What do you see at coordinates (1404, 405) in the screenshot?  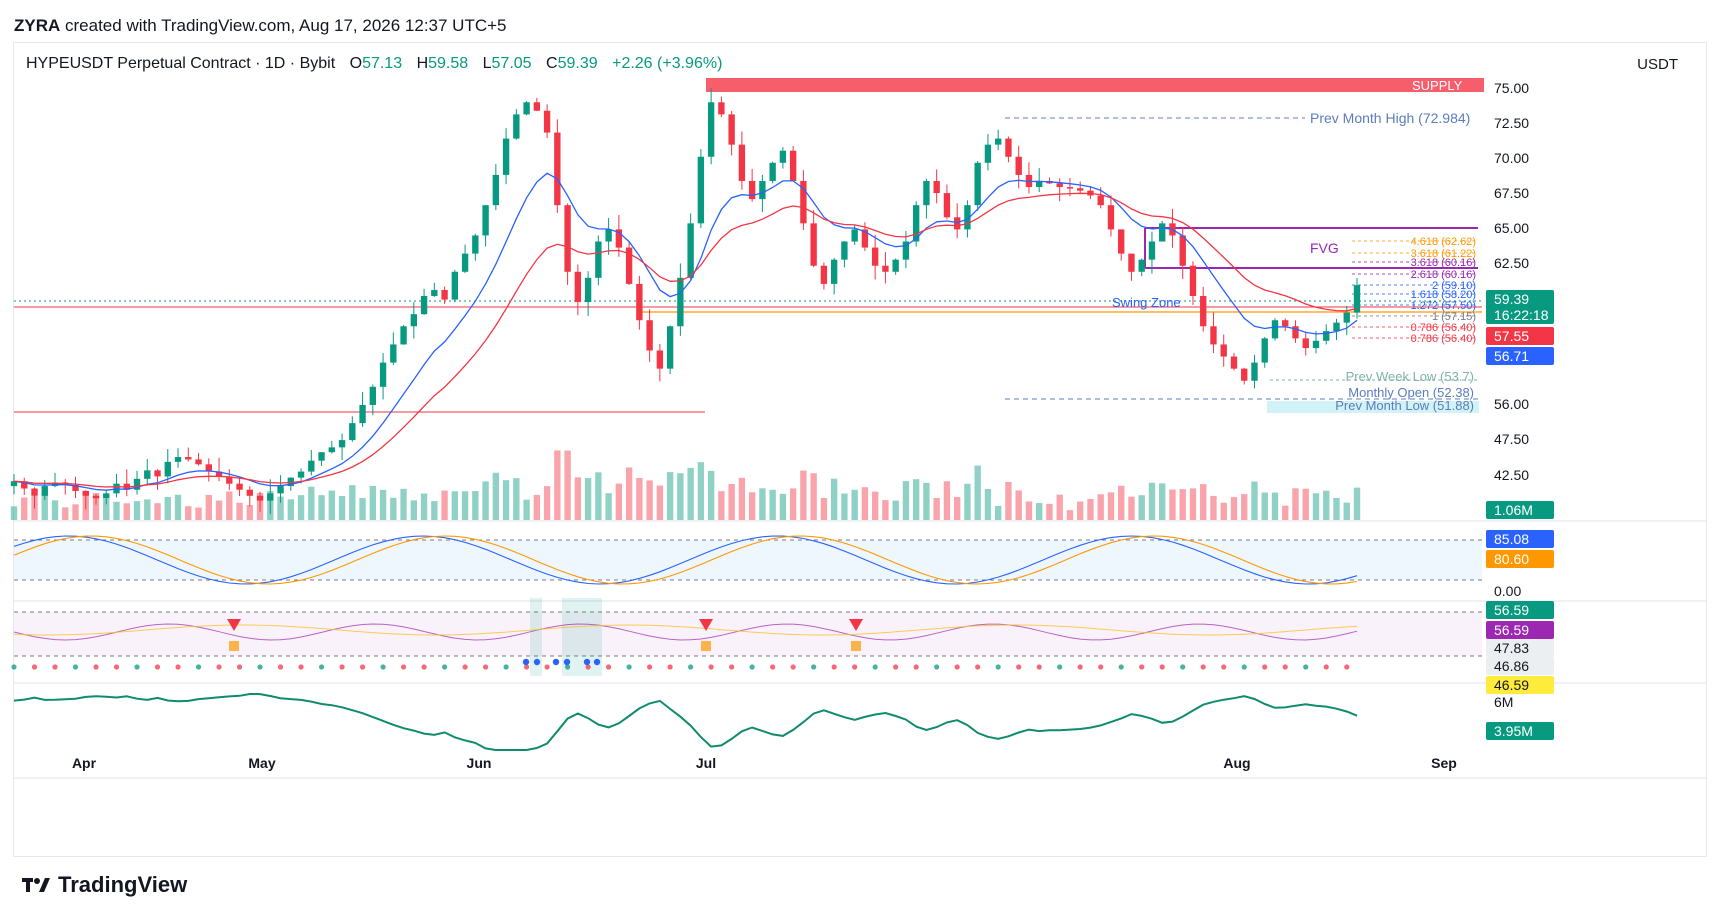 I see `prev-month-low-label: Prev Month Low (51.88)` at bounding box center [1404, 405].